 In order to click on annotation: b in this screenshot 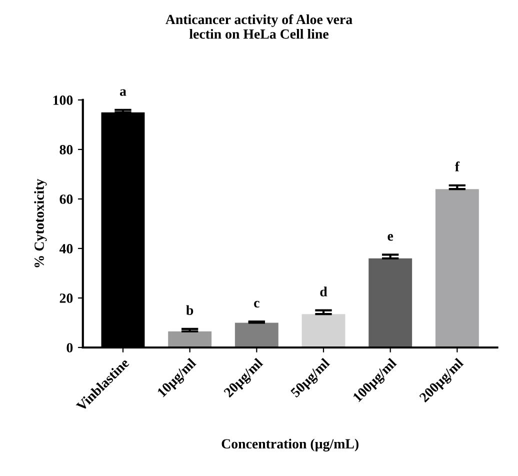, I will do `click(190, 310)`.